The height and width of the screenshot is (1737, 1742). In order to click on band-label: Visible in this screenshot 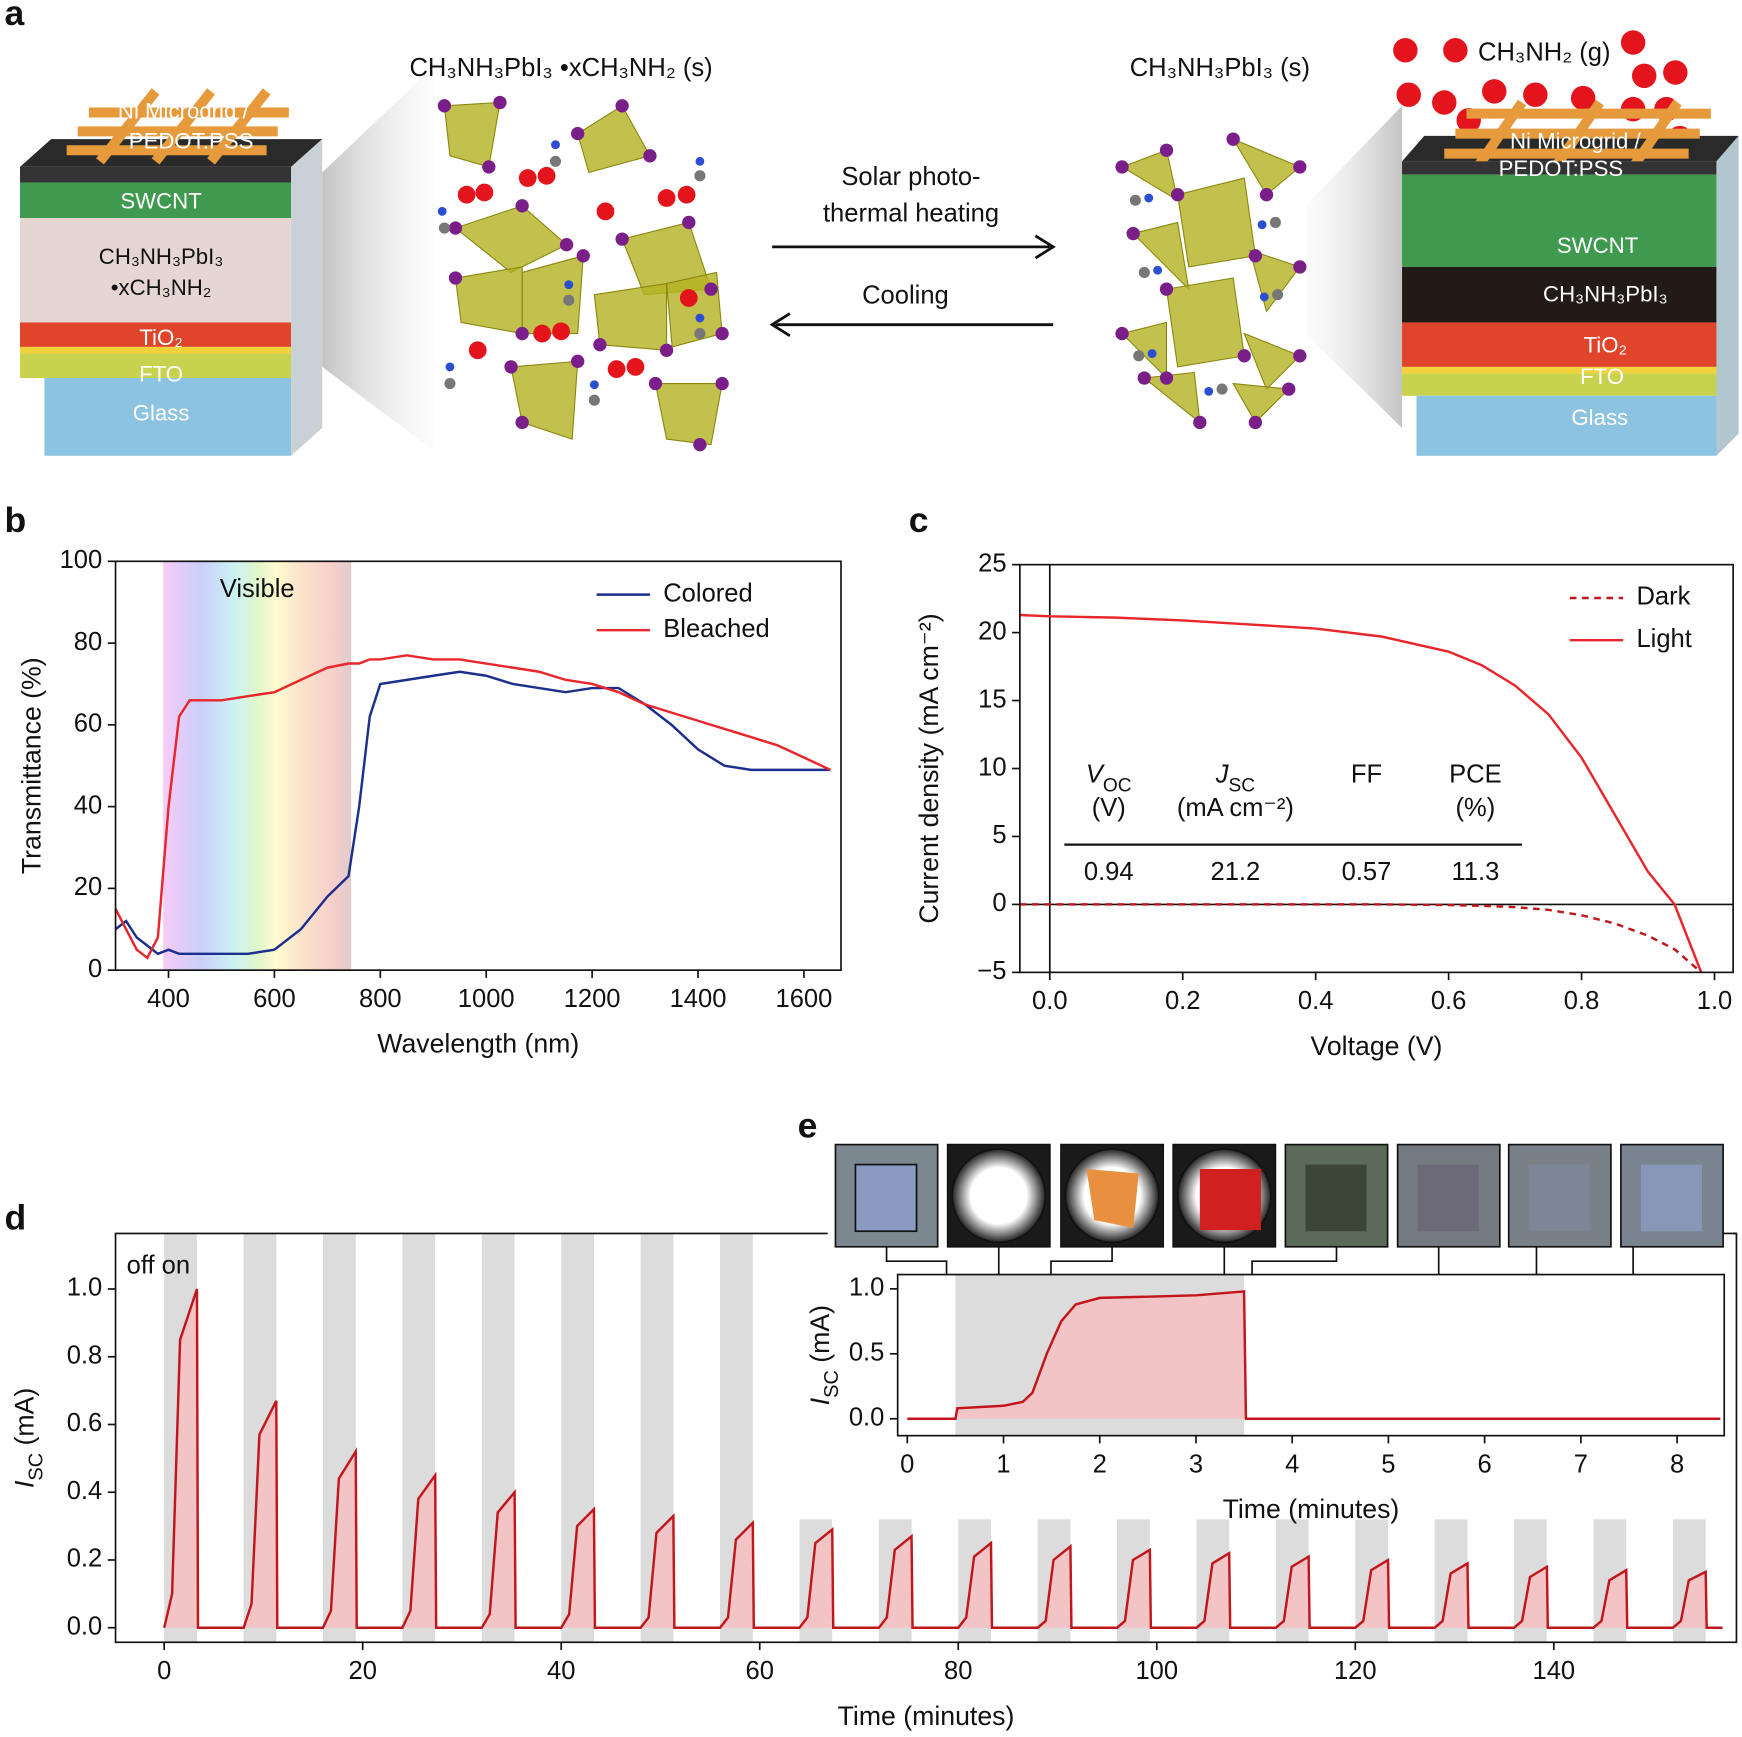, I will do `click(257, 589)`.